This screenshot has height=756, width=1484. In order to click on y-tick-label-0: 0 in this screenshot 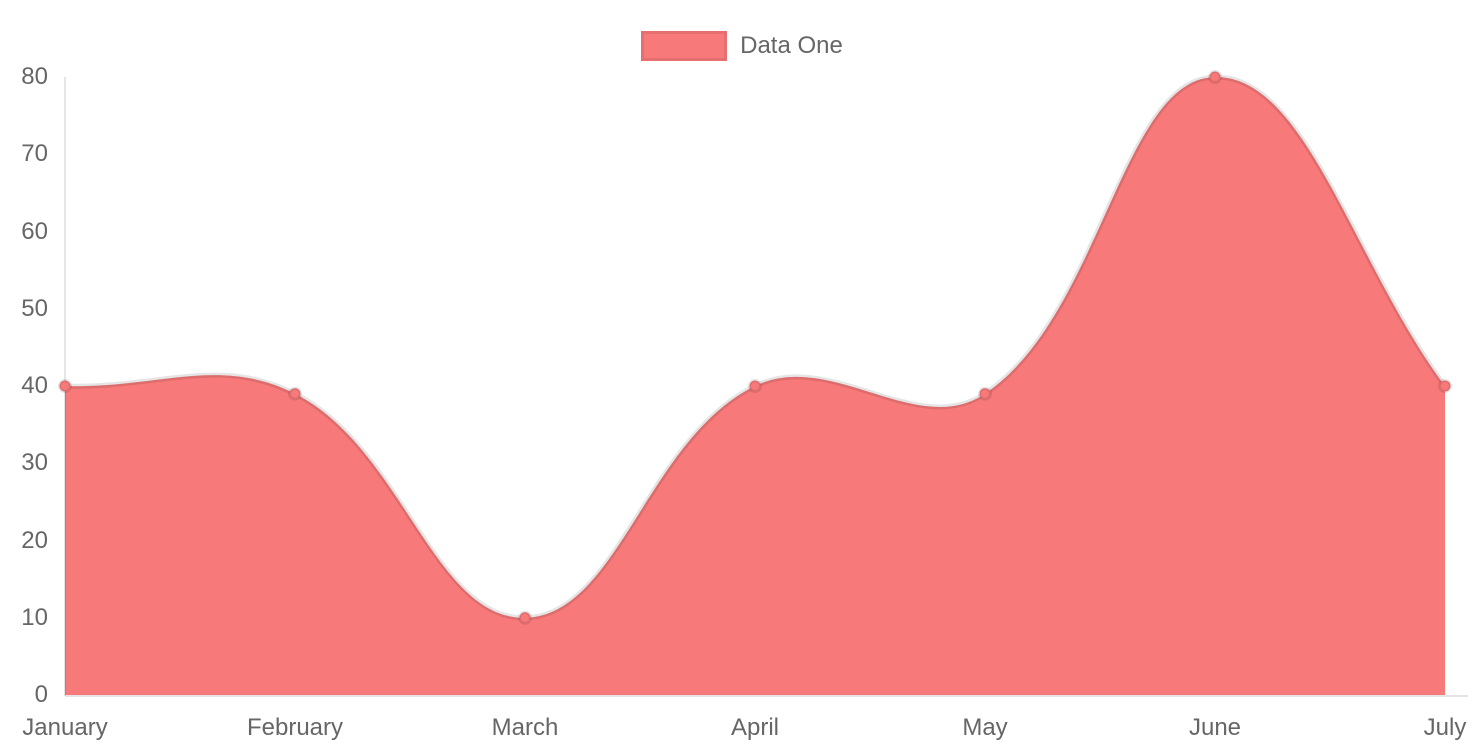, I will do `click(41, 694)`.